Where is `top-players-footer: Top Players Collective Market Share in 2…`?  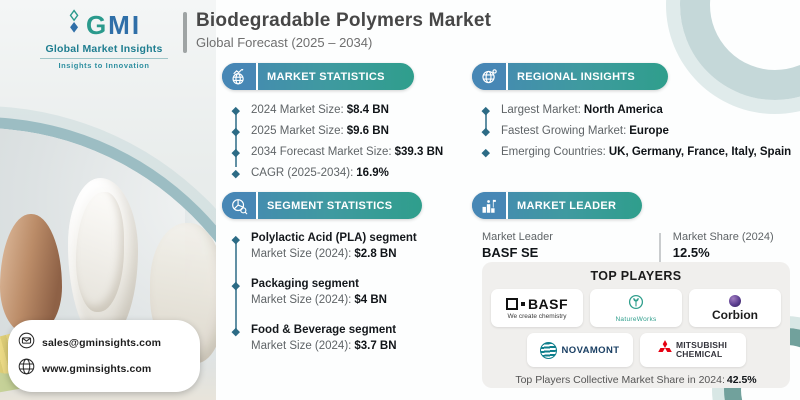 top-players-footer: Top Players Collective Market Share in 2… is located at coordinates (636, 380).